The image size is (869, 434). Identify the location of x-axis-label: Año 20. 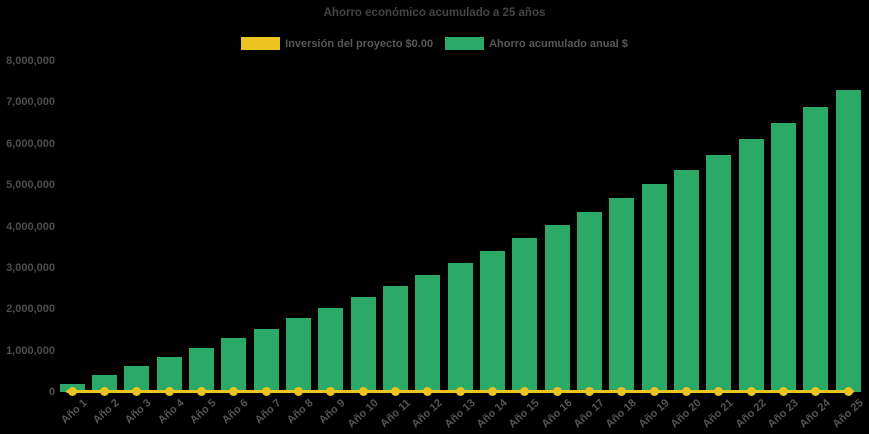
(686, 414).